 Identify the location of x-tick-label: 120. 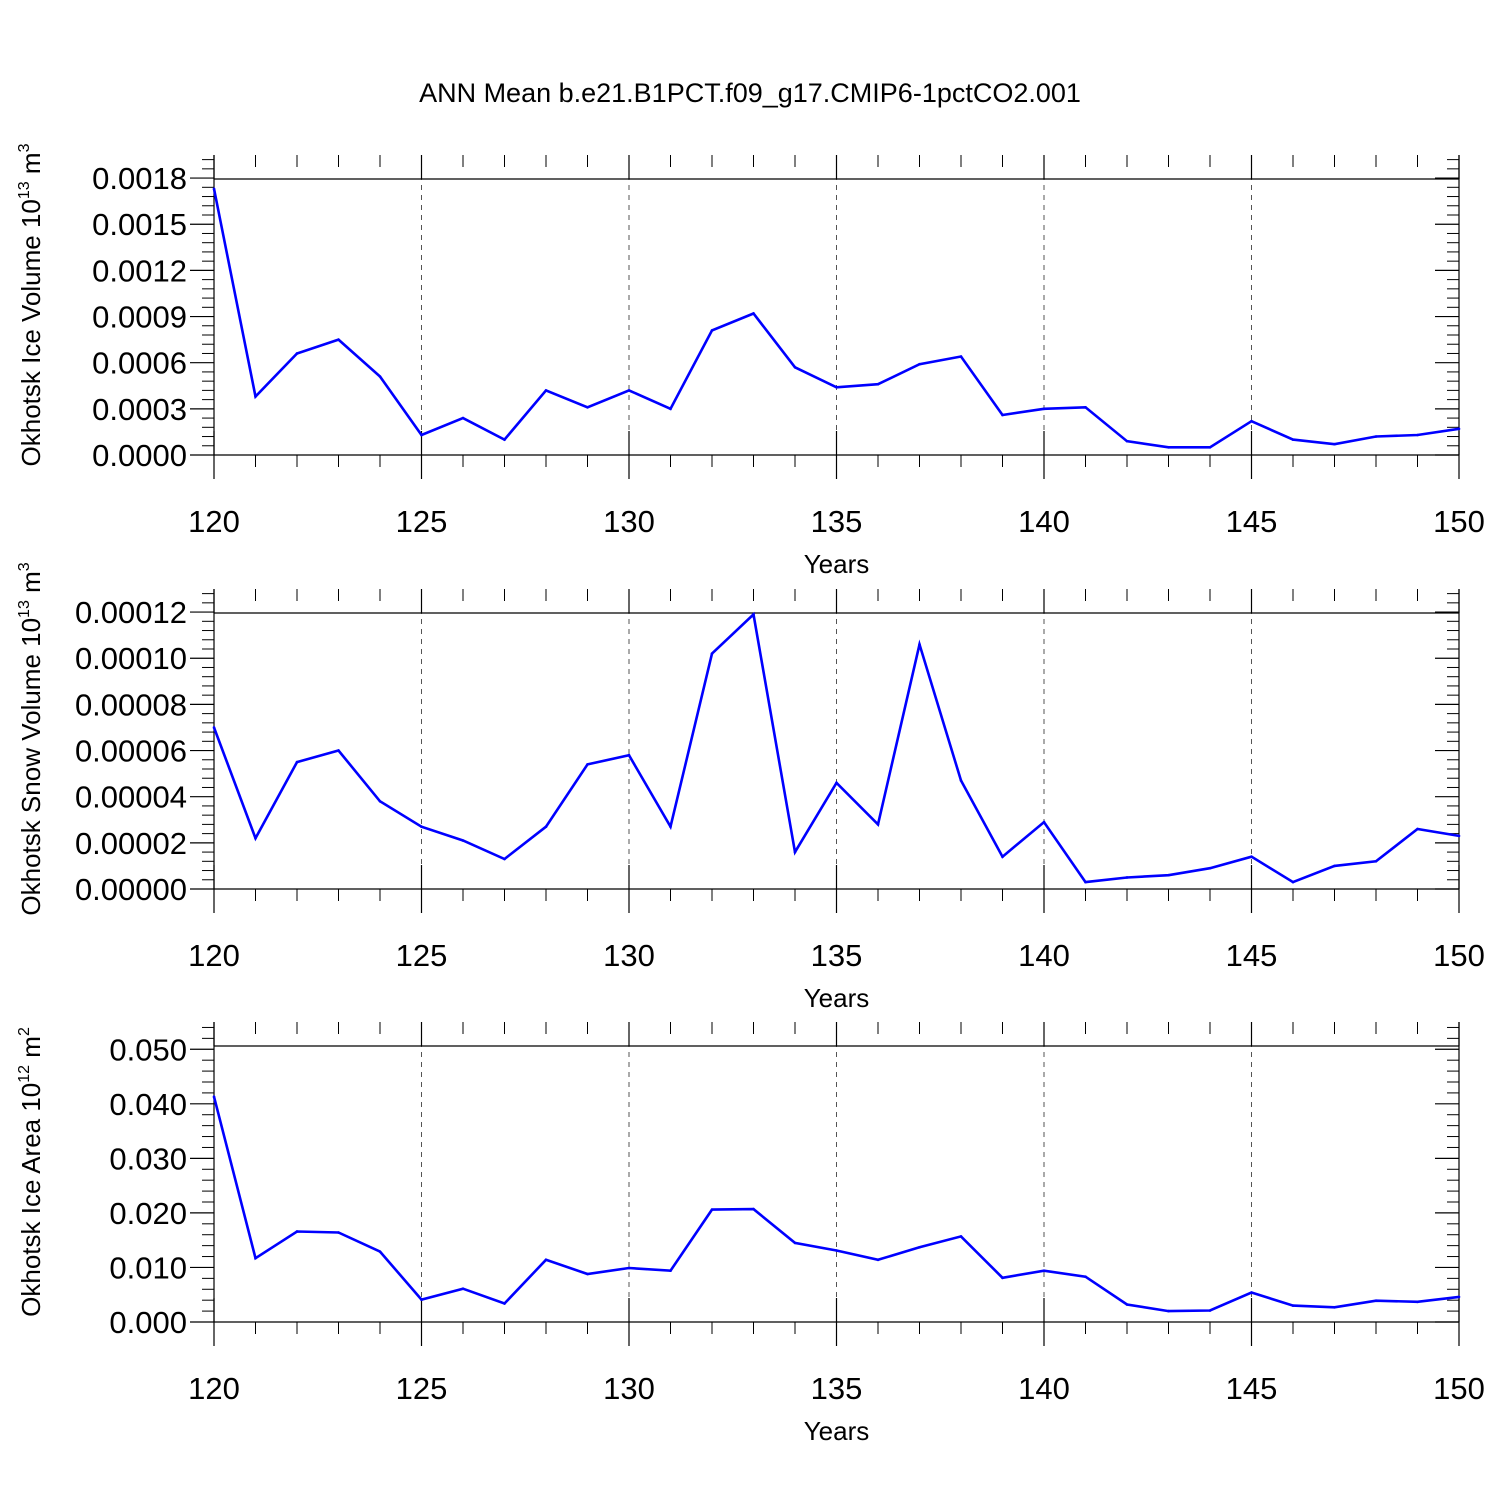
(214, 955).